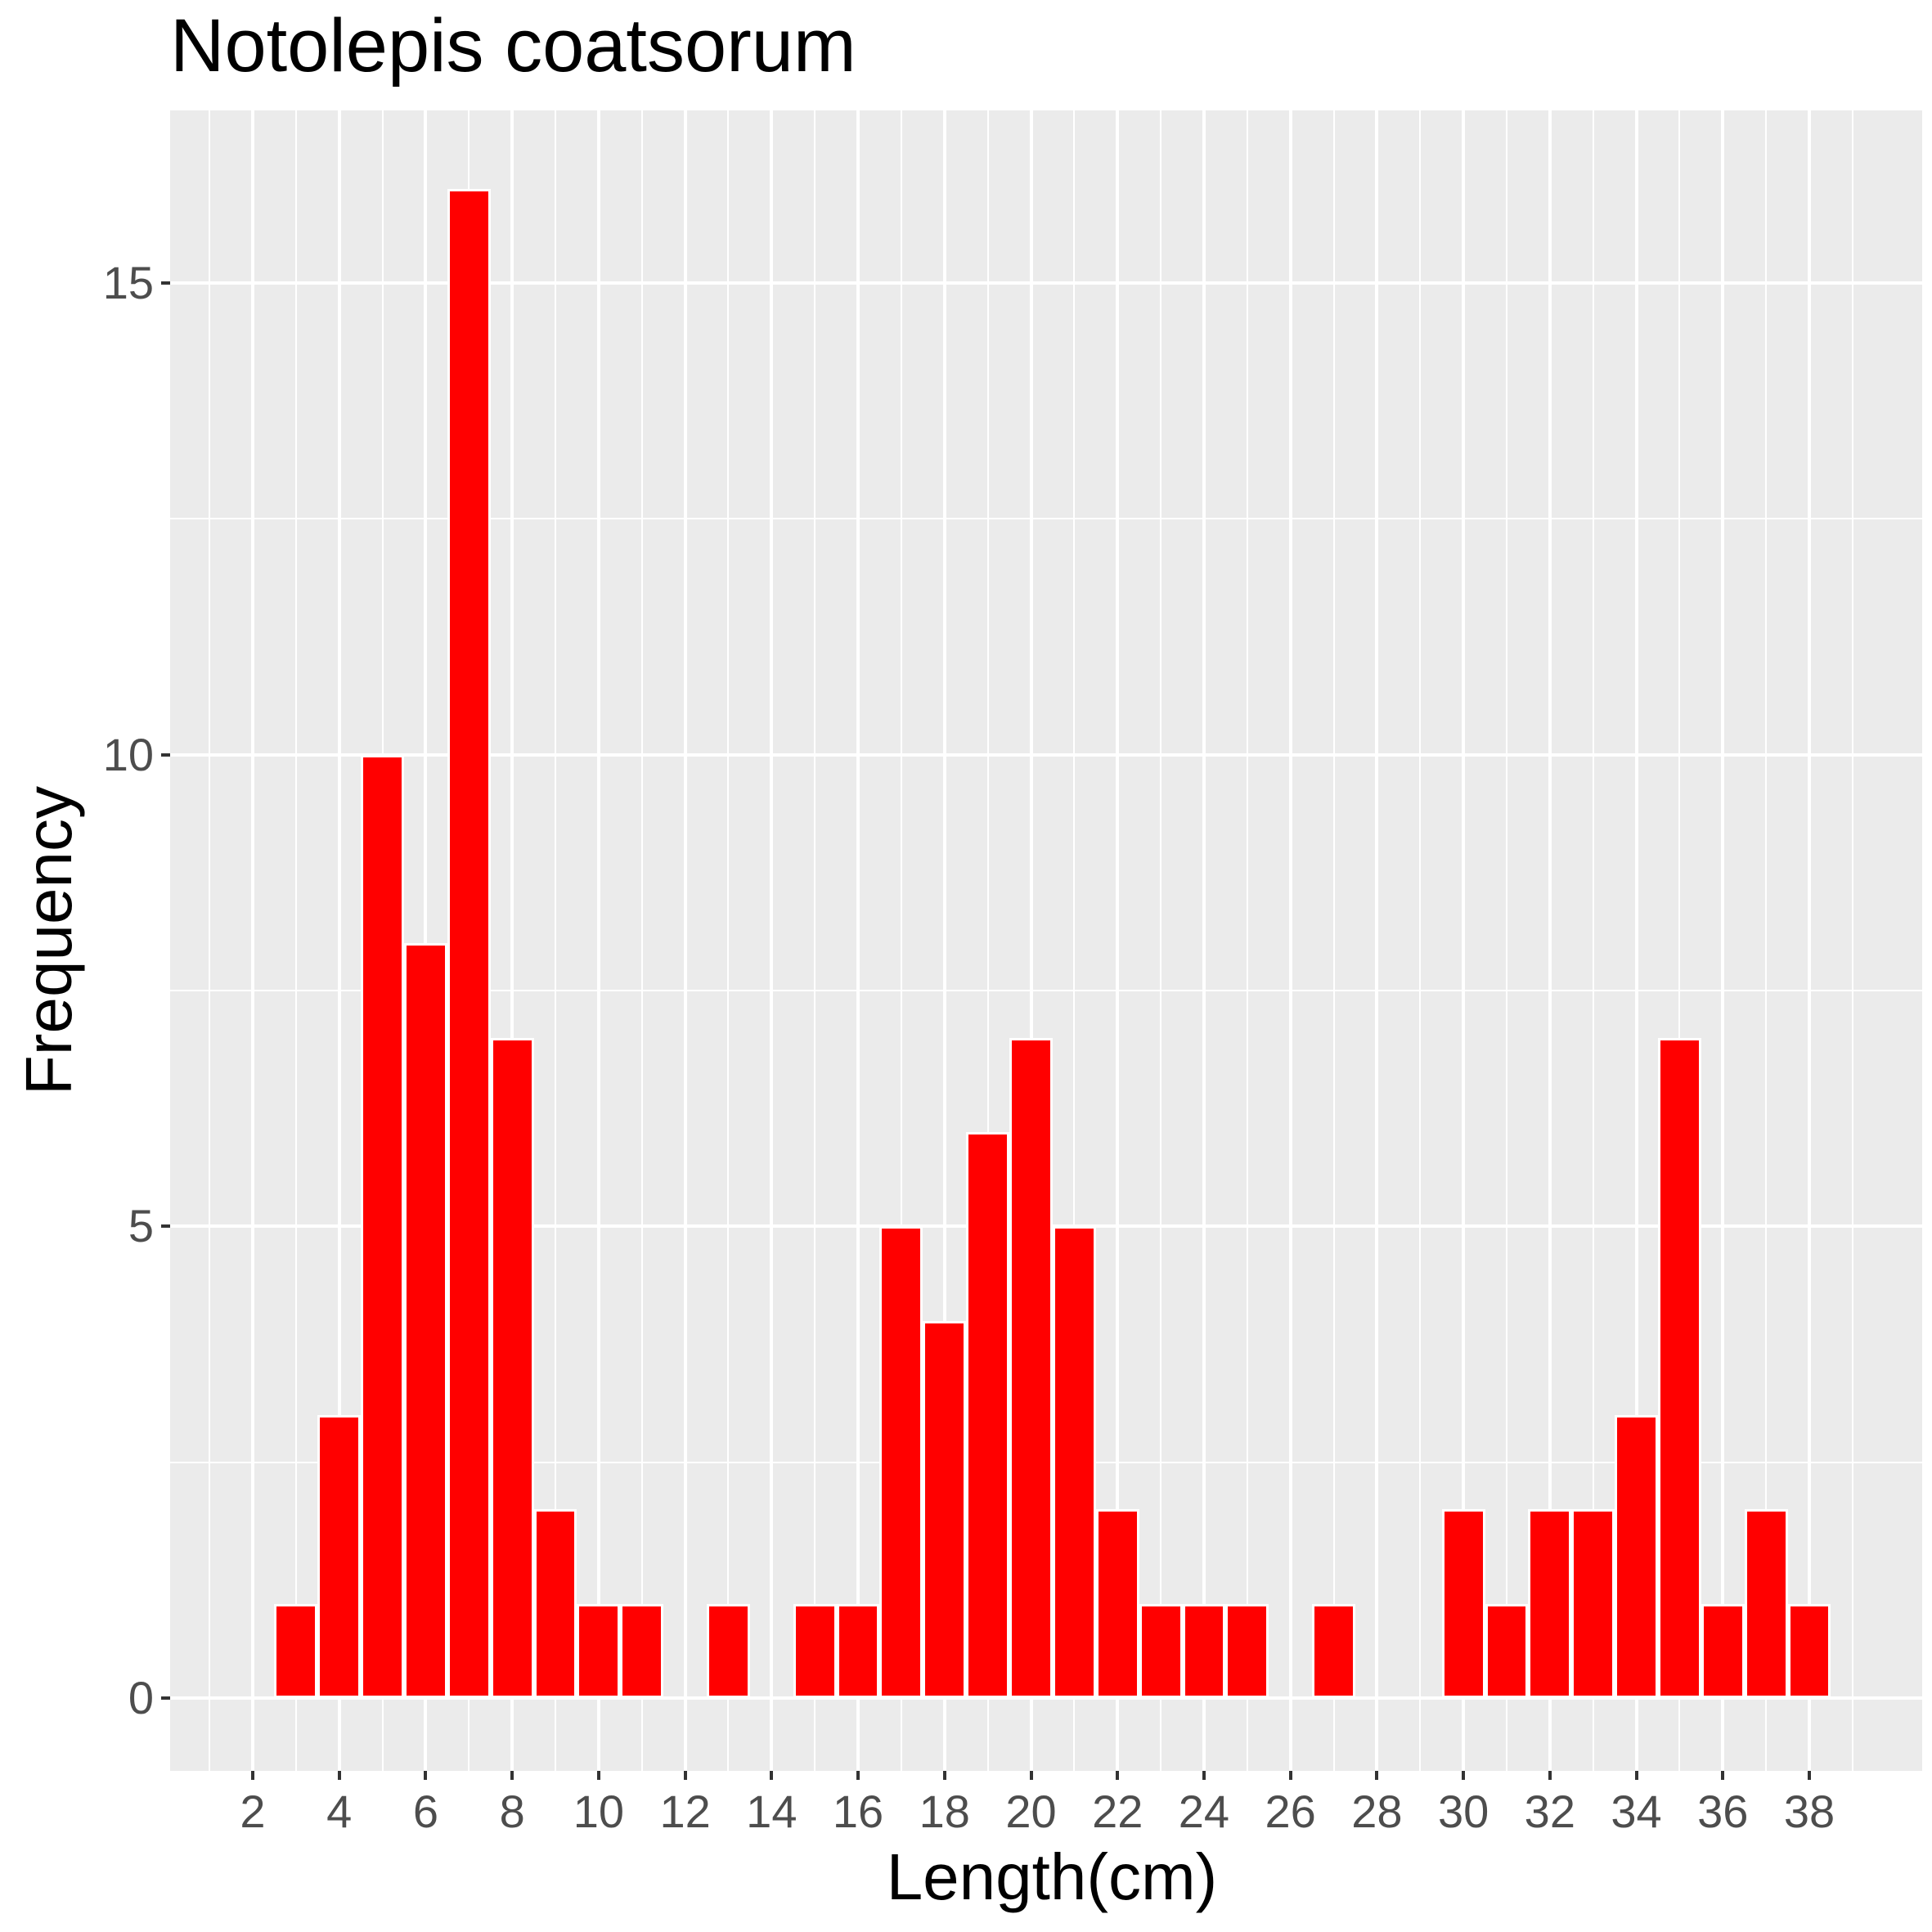 This screenshot has height=1932, width=1932. What do you see at coordinates (685, 1811) in the screenshot?
I see `x-tick-label: 12` at bounding box center [685, 1811].